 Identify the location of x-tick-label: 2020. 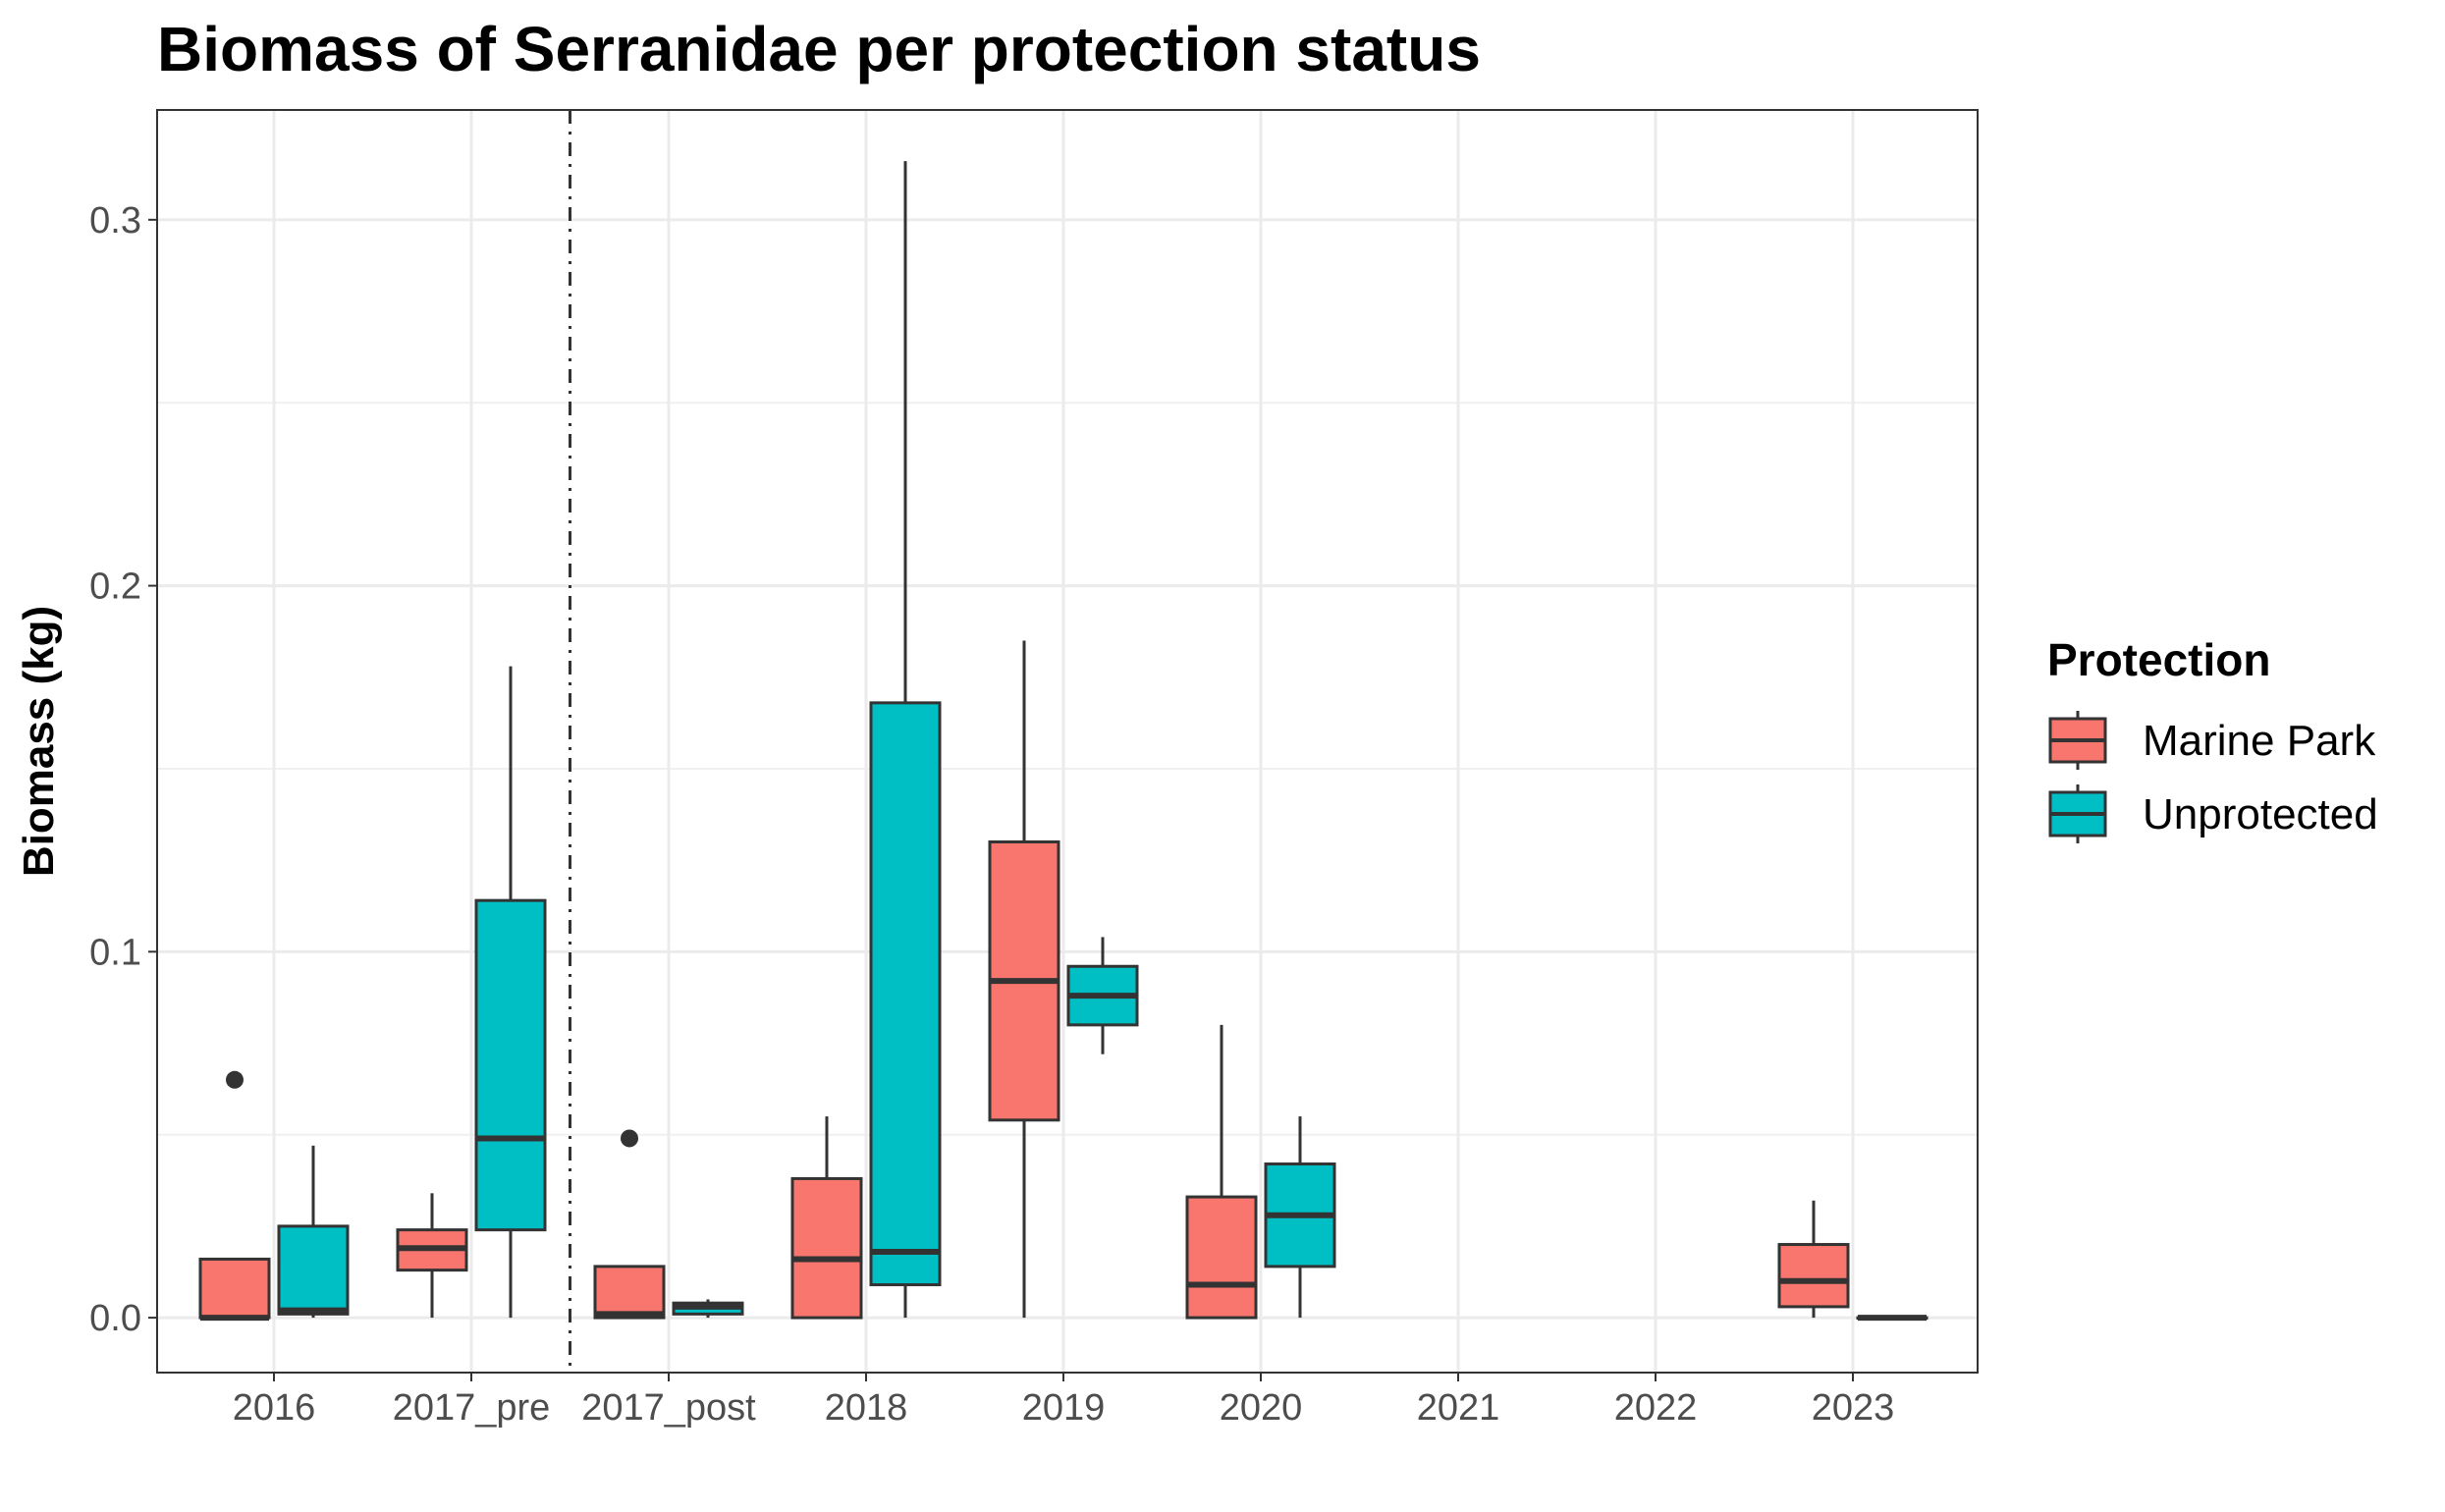
(1261, 1408).